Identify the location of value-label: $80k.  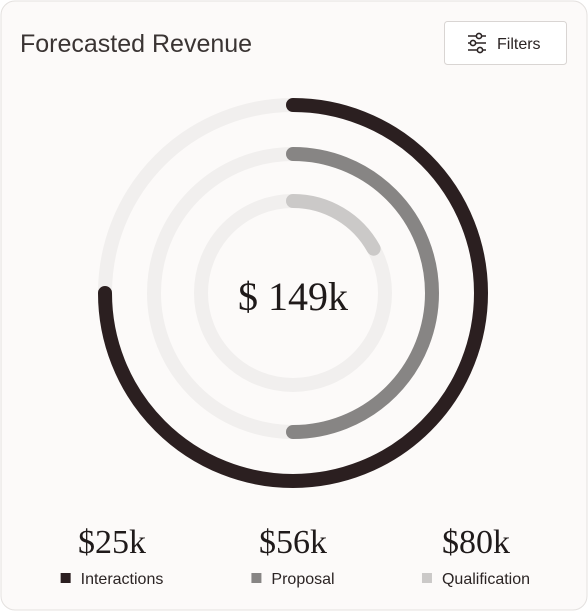
(476, 542).